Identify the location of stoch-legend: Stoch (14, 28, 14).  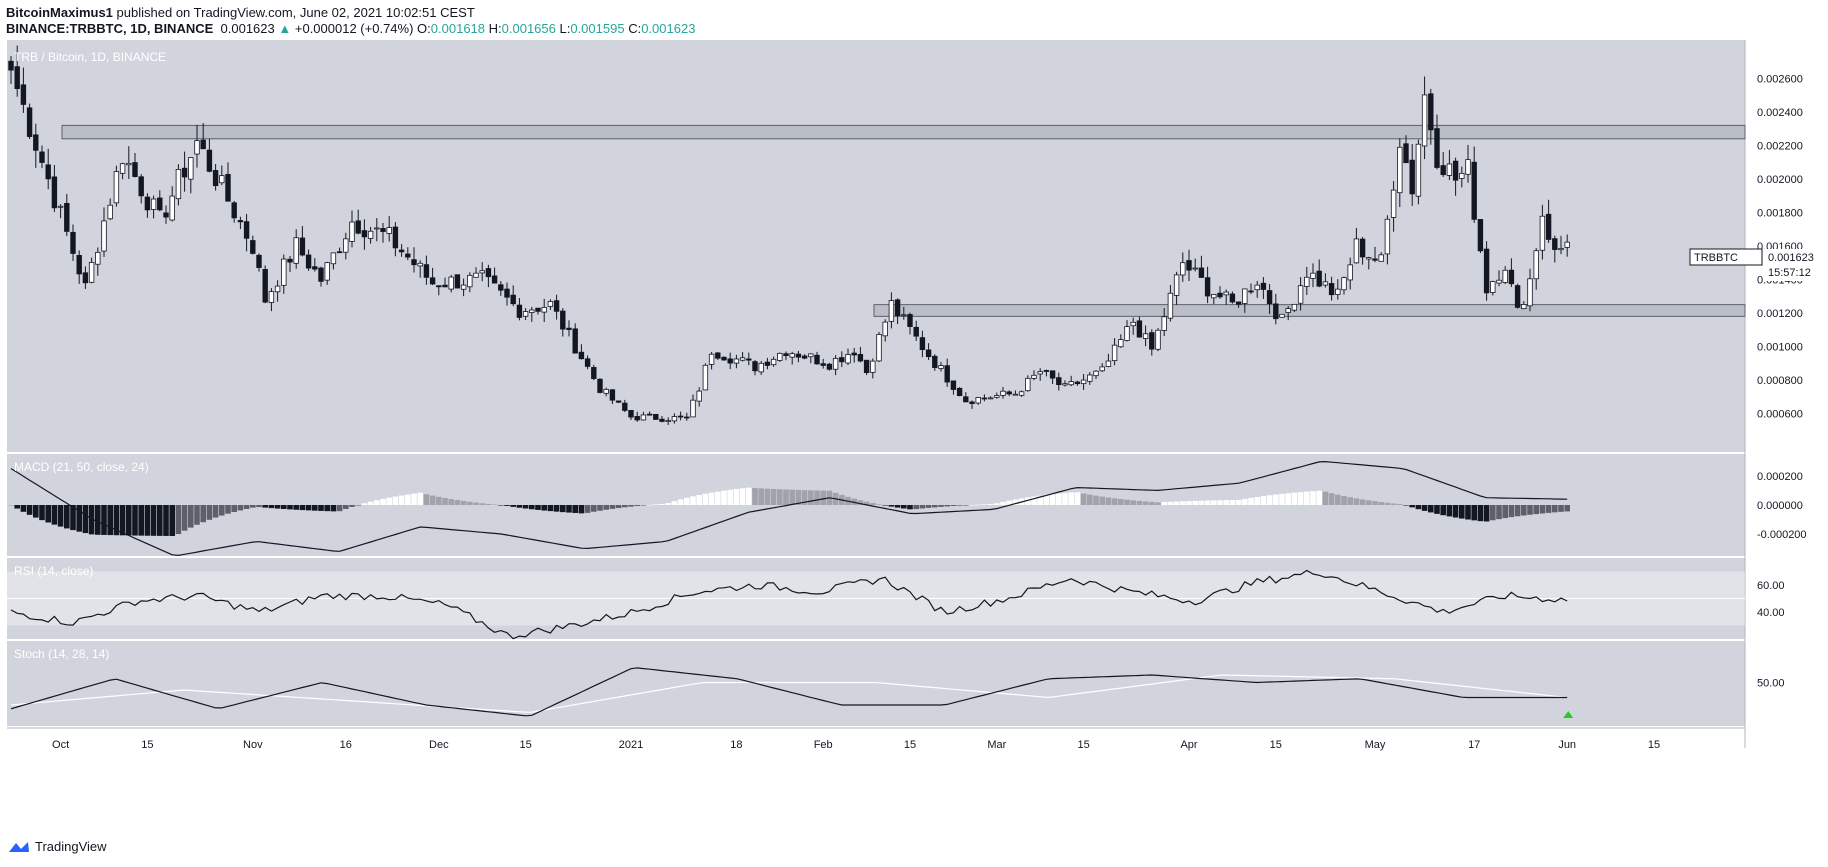
(61, 654).